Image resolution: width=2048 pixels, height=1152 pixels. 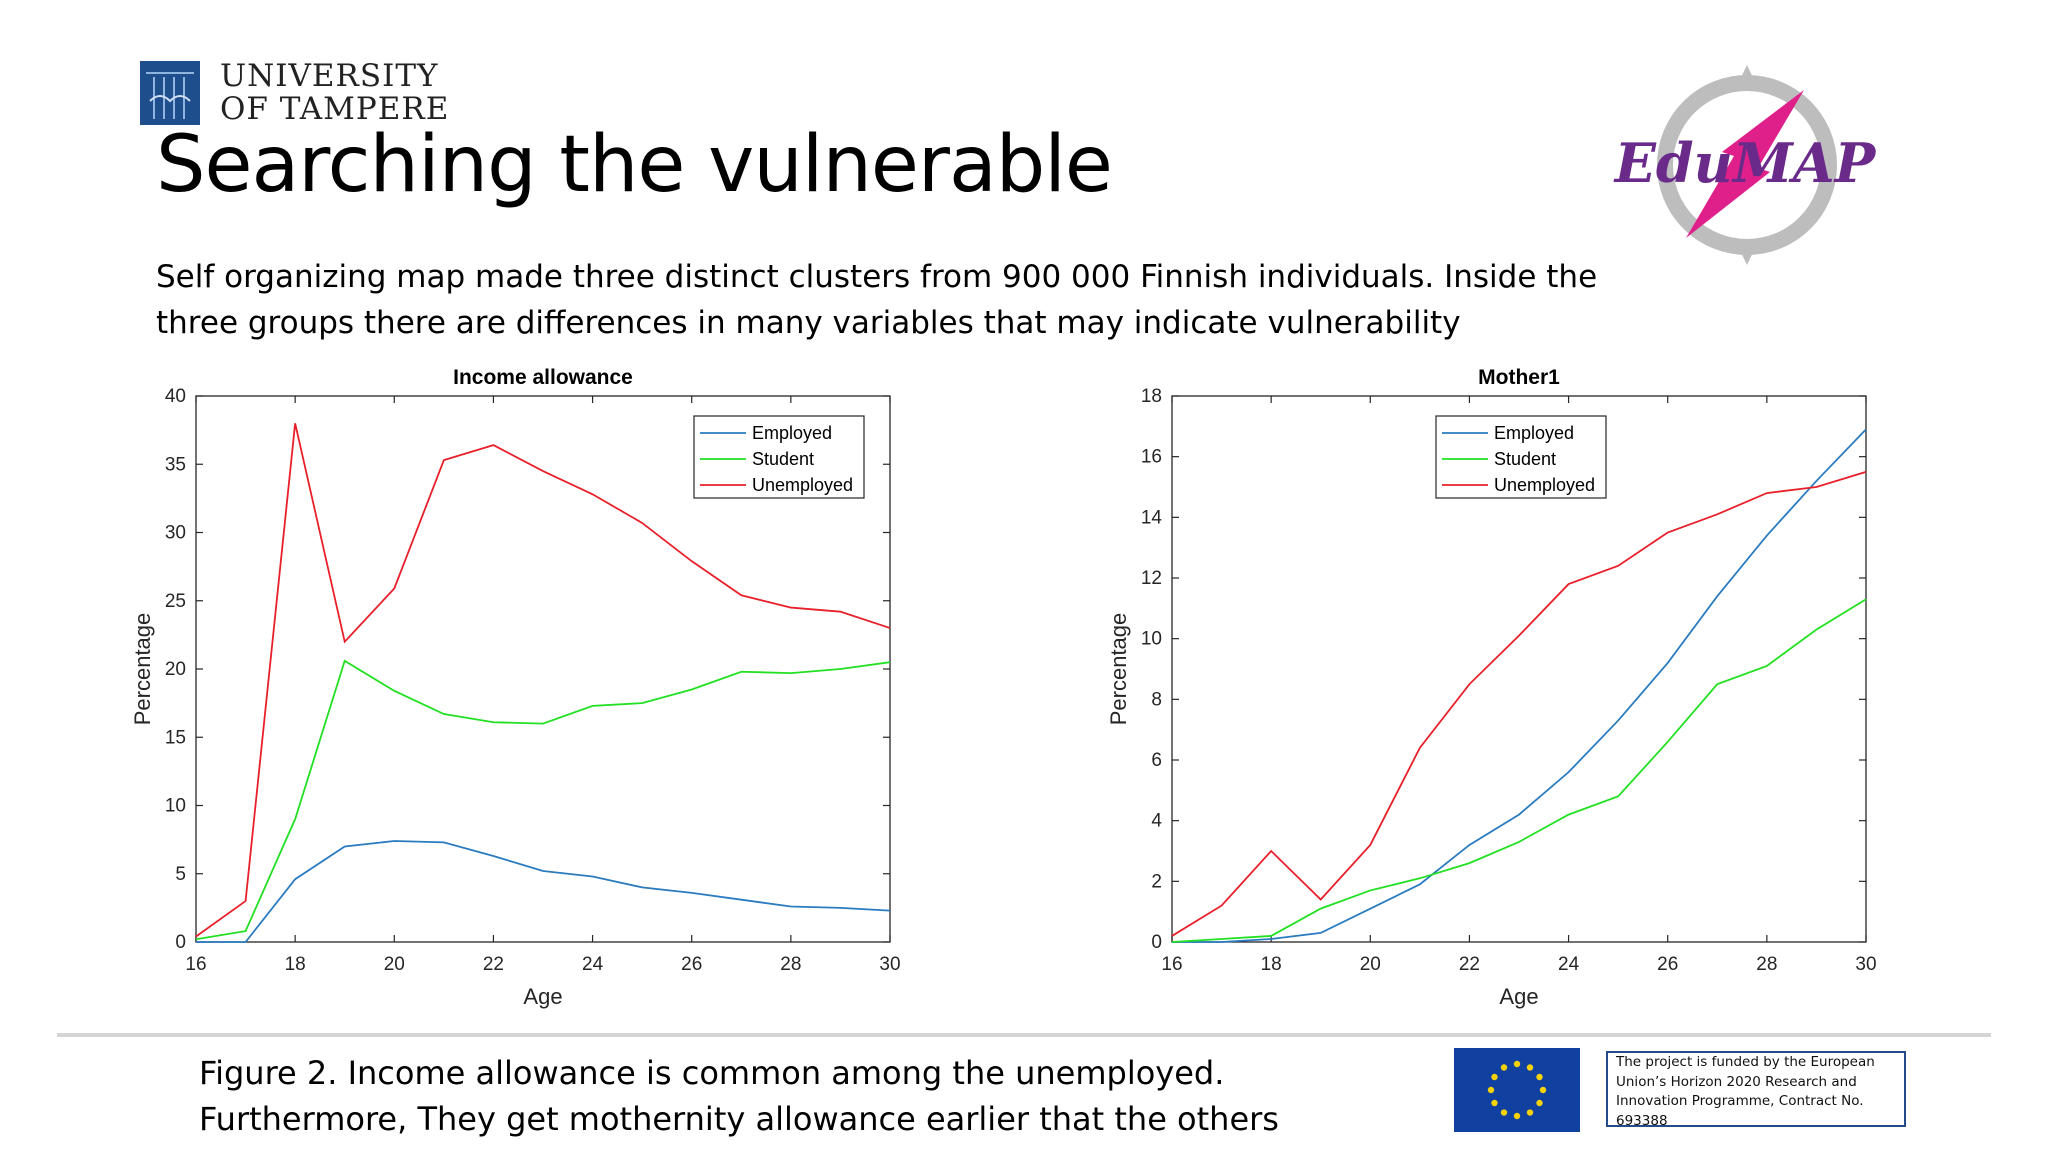 I want to click on chart-title: Income allowance, so click(x=543, y=377).